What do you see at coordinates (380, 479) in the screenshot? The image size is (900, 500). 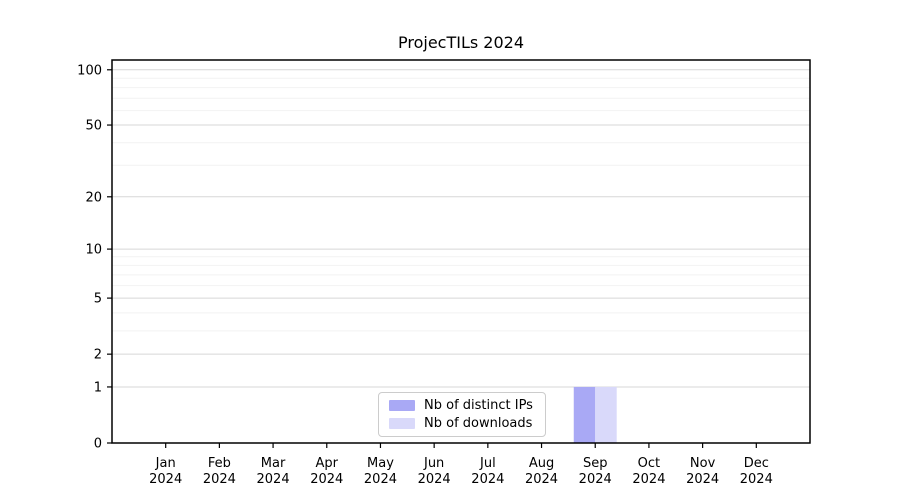 I see `x-tick-label-year-may: 2024` at bounding box center [380, 479].